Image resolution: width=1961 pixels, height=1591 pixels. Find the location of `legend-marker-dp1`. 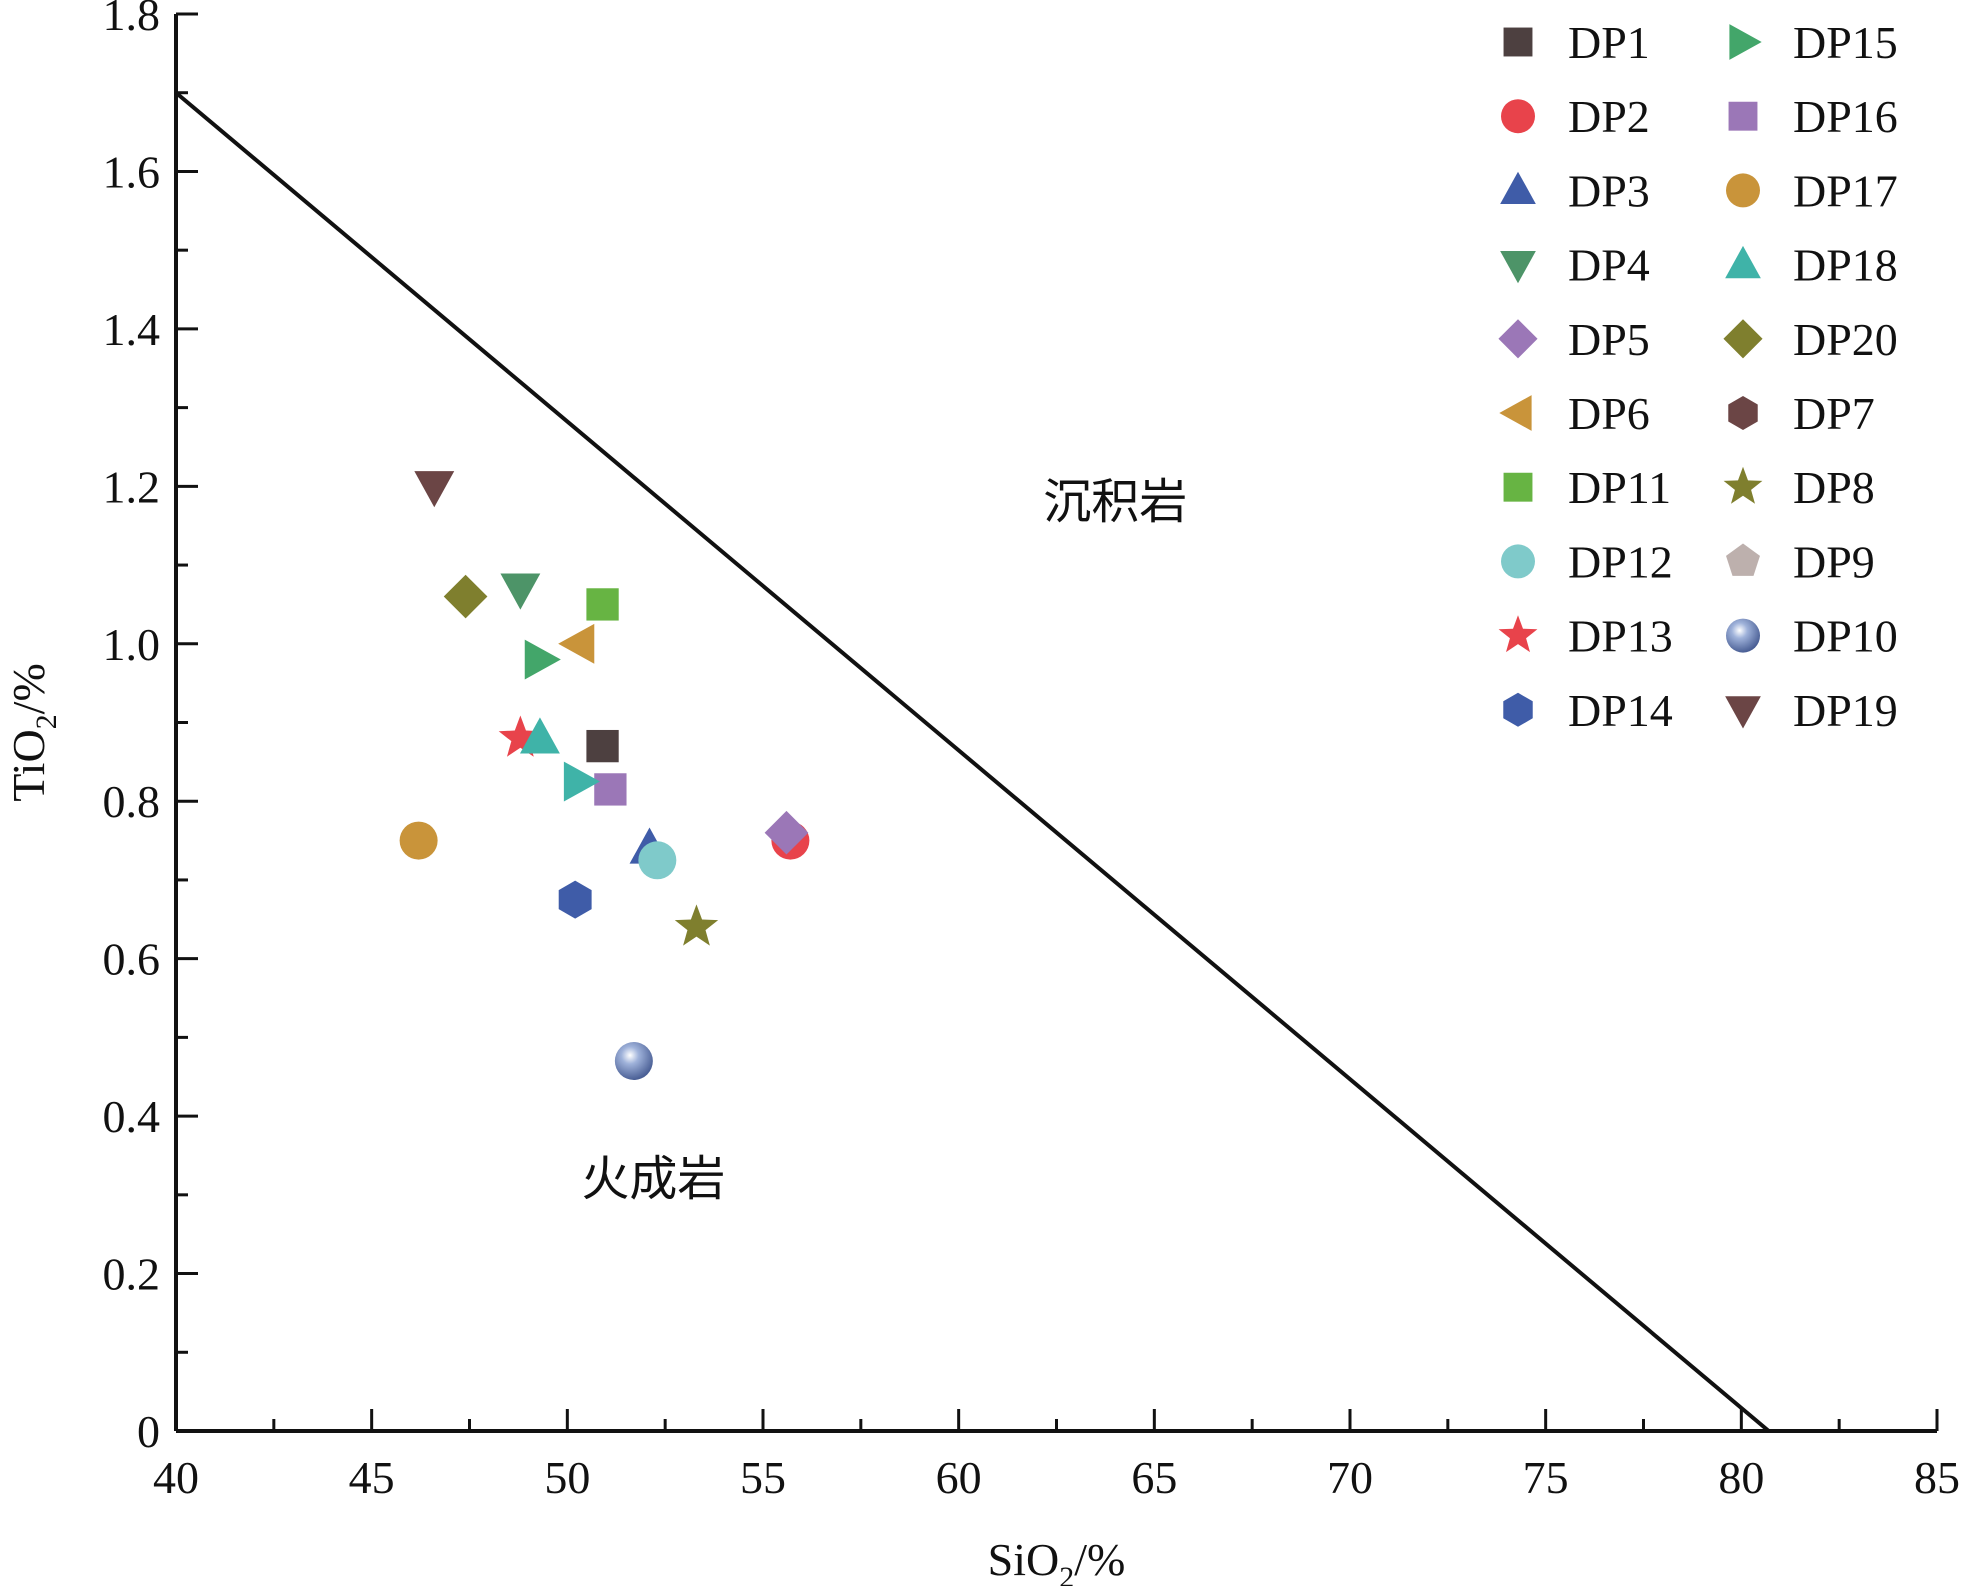

legend-marker-dp1 is located at coordinates (1518, 42).